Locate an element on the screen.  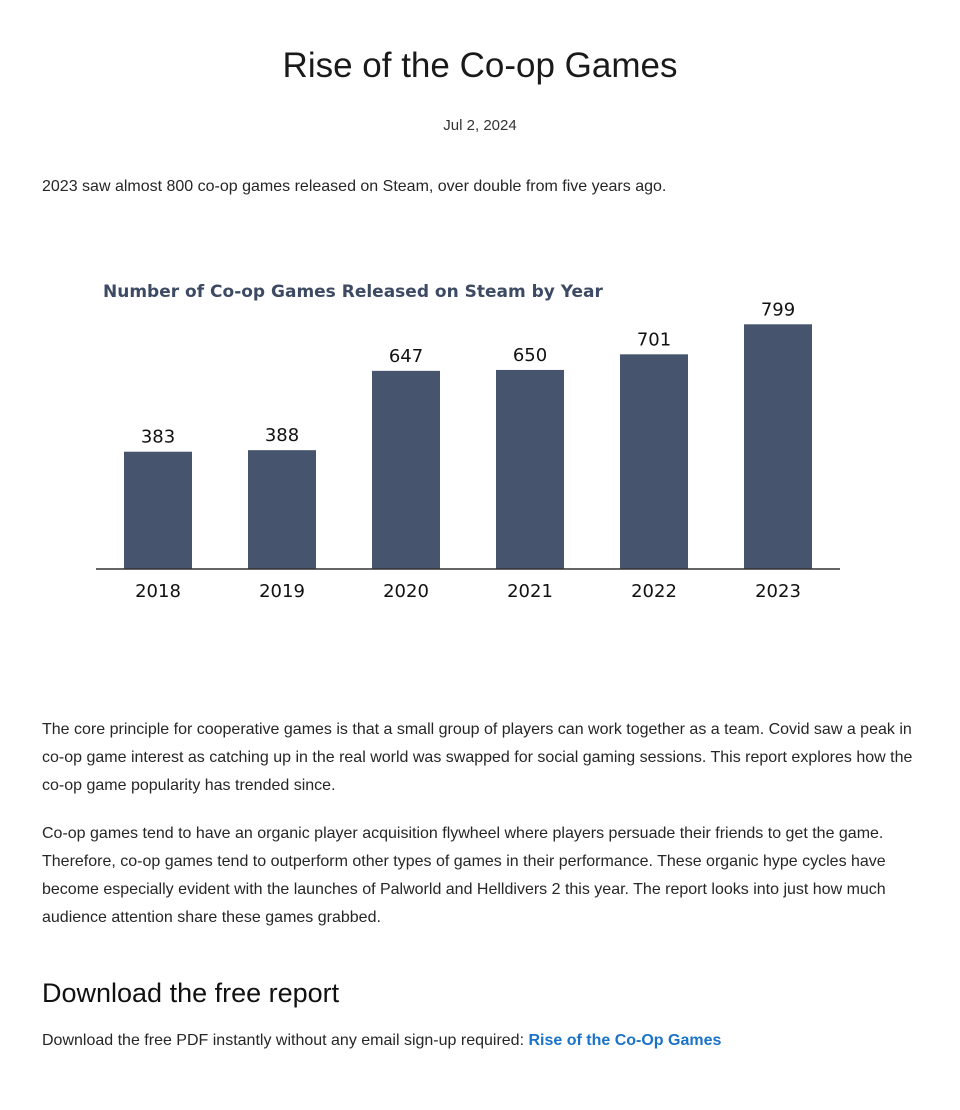
bar-2022 is located at coordinates (654, 461).